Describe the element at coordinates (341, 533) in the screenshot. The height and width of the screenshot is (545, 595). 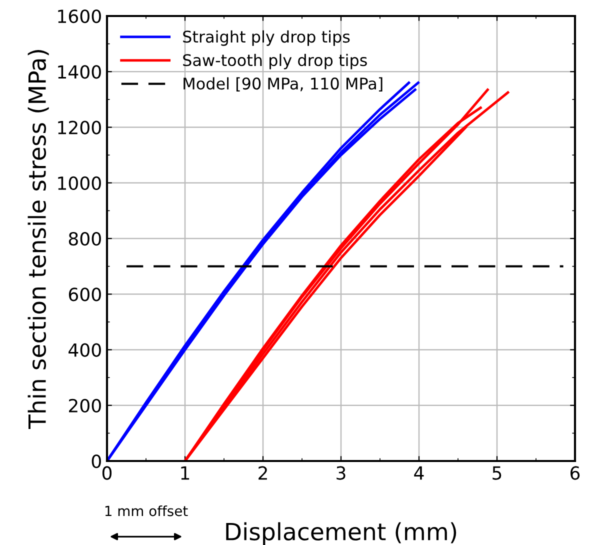
I see `x-axis-title: Displacement (mm)` at that location.